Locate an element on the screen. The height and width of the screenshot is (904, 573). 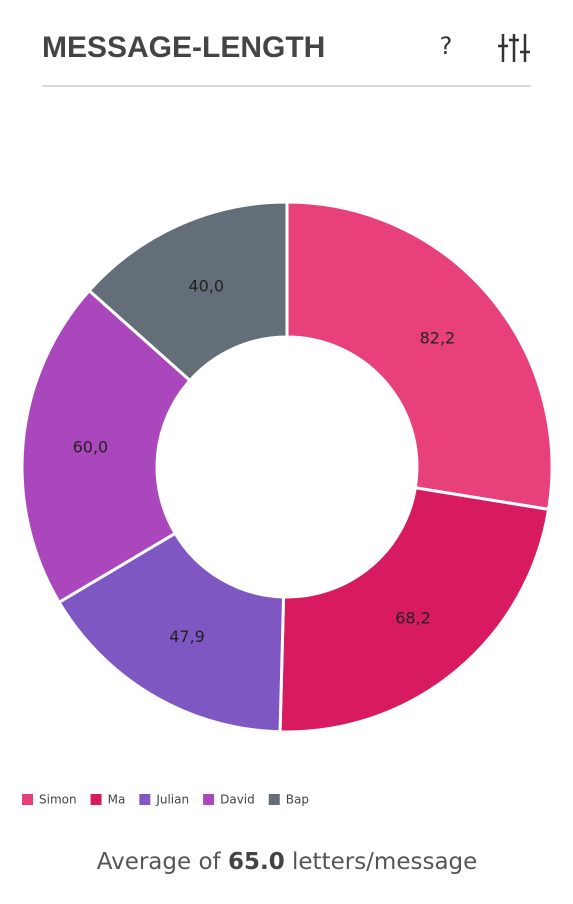
legend-label: Simon is located at coordinates (58, 800).